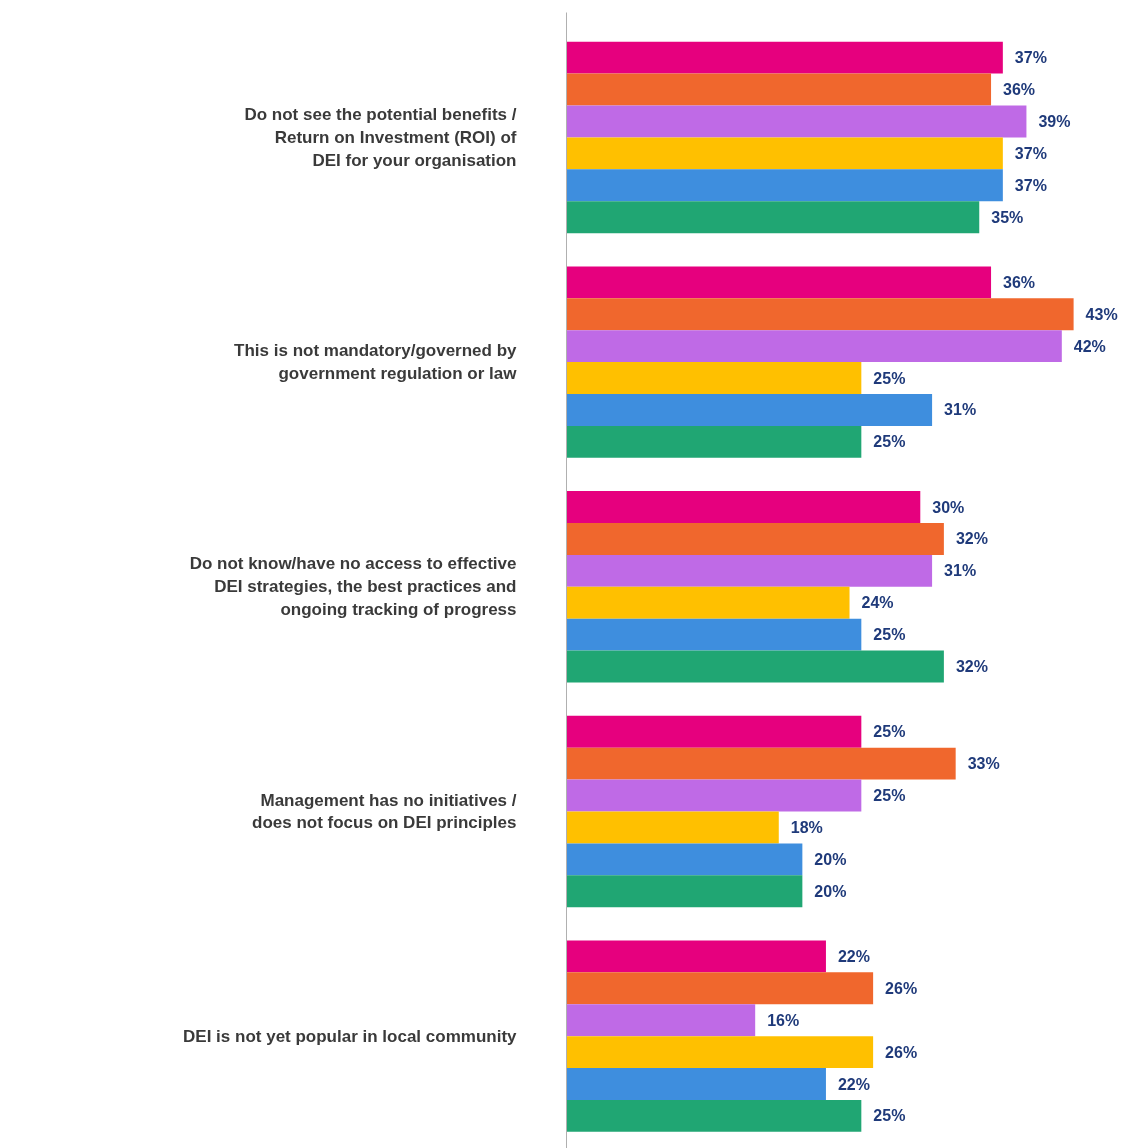 The image size is (1137, 1148). Describe the element at coordinates (353, 587) in the screenshot. I see `y-tick-label: Do not know/have no access to effective DEI strategies, the best practices and ongoing tracking of progress` at that location.